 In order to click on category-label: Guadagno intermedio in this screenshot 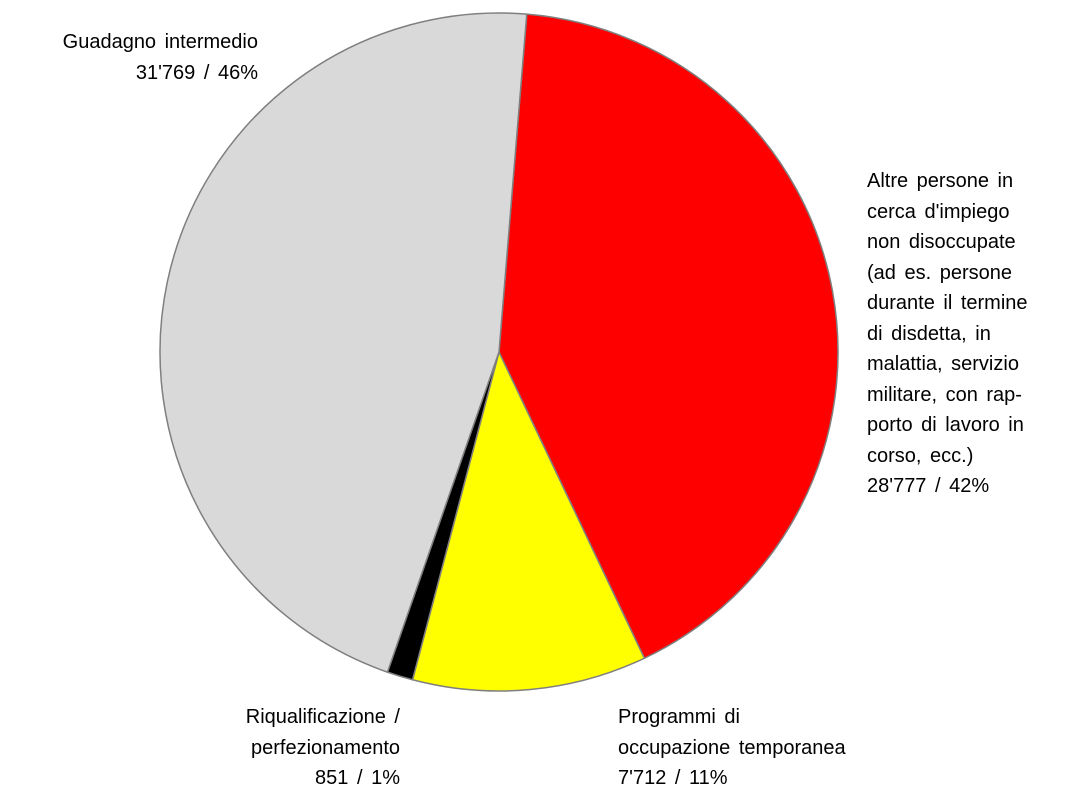, I will do `click(160, 42)`.